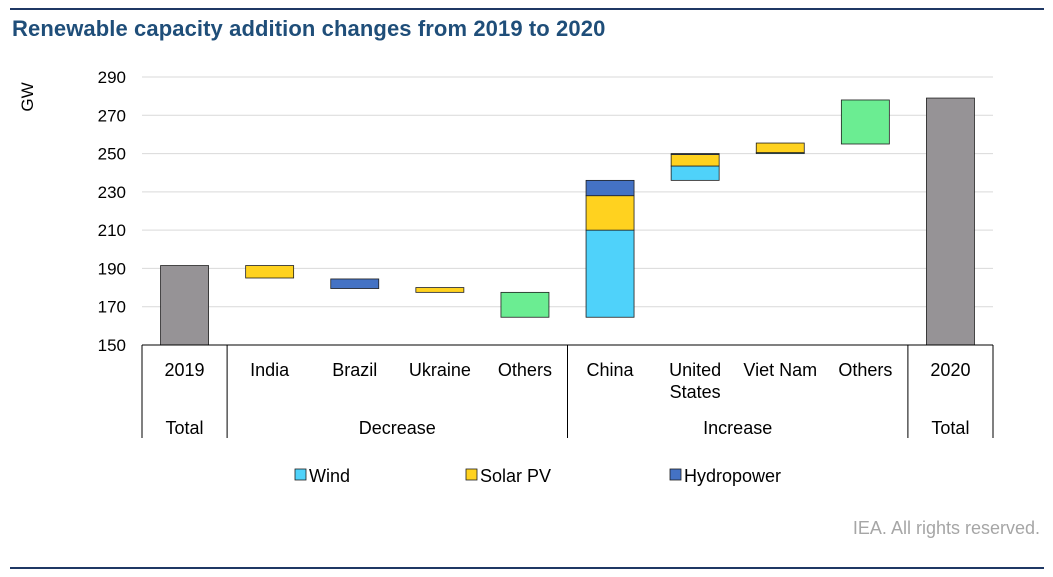 This screenshot has height=577, width=1053. What do you see at coordinates (397, 428) in the screenshot?
I see `group-label-decrease-1: Decrease` at bounding box center [397, 428].